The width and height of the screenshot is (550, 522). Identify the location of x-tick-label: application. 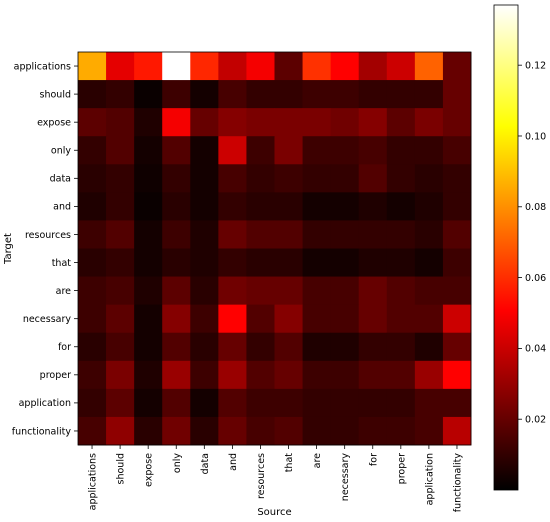
(429, 479).